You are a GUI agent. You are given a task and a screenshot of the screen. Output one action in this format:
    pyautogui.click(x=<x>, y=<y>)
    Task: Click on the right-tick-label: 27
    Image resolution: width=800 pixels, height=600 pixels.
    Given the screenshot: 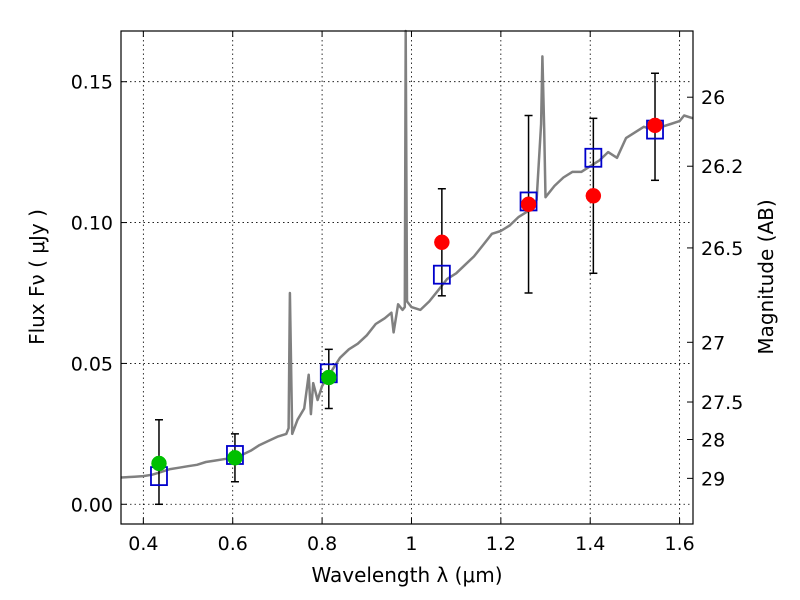 What is the action you would take?
    pyautogui.click(x=713, y=343)
    